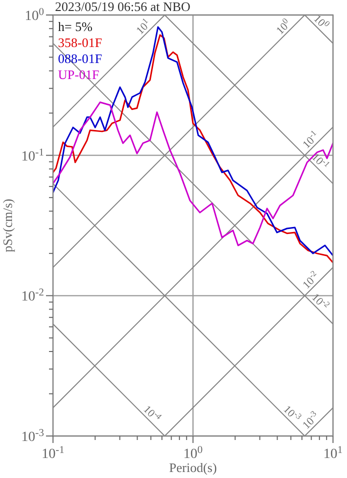  I want to click on series-label: UP-01F, so click(79, 74).